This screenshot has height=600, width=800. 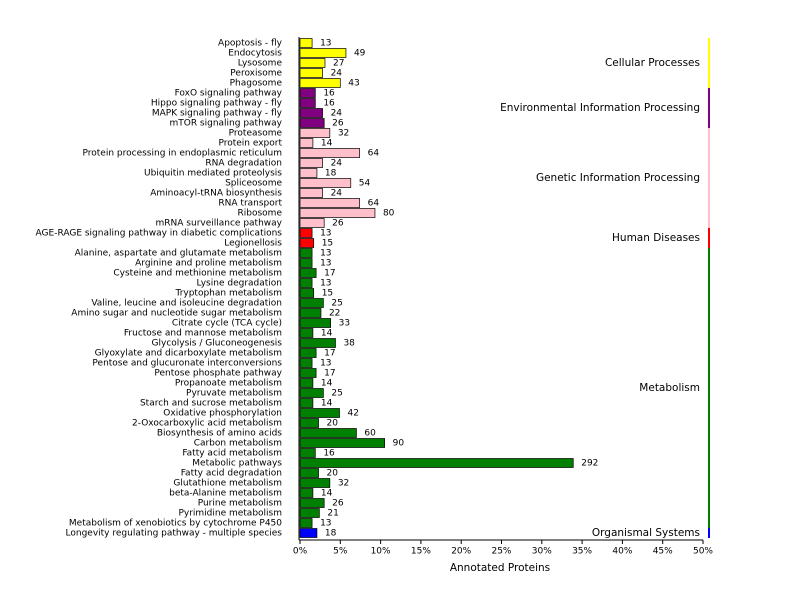 I want to click on category-label: Fructose and mannose metabolism, so click(x=203, y=334).